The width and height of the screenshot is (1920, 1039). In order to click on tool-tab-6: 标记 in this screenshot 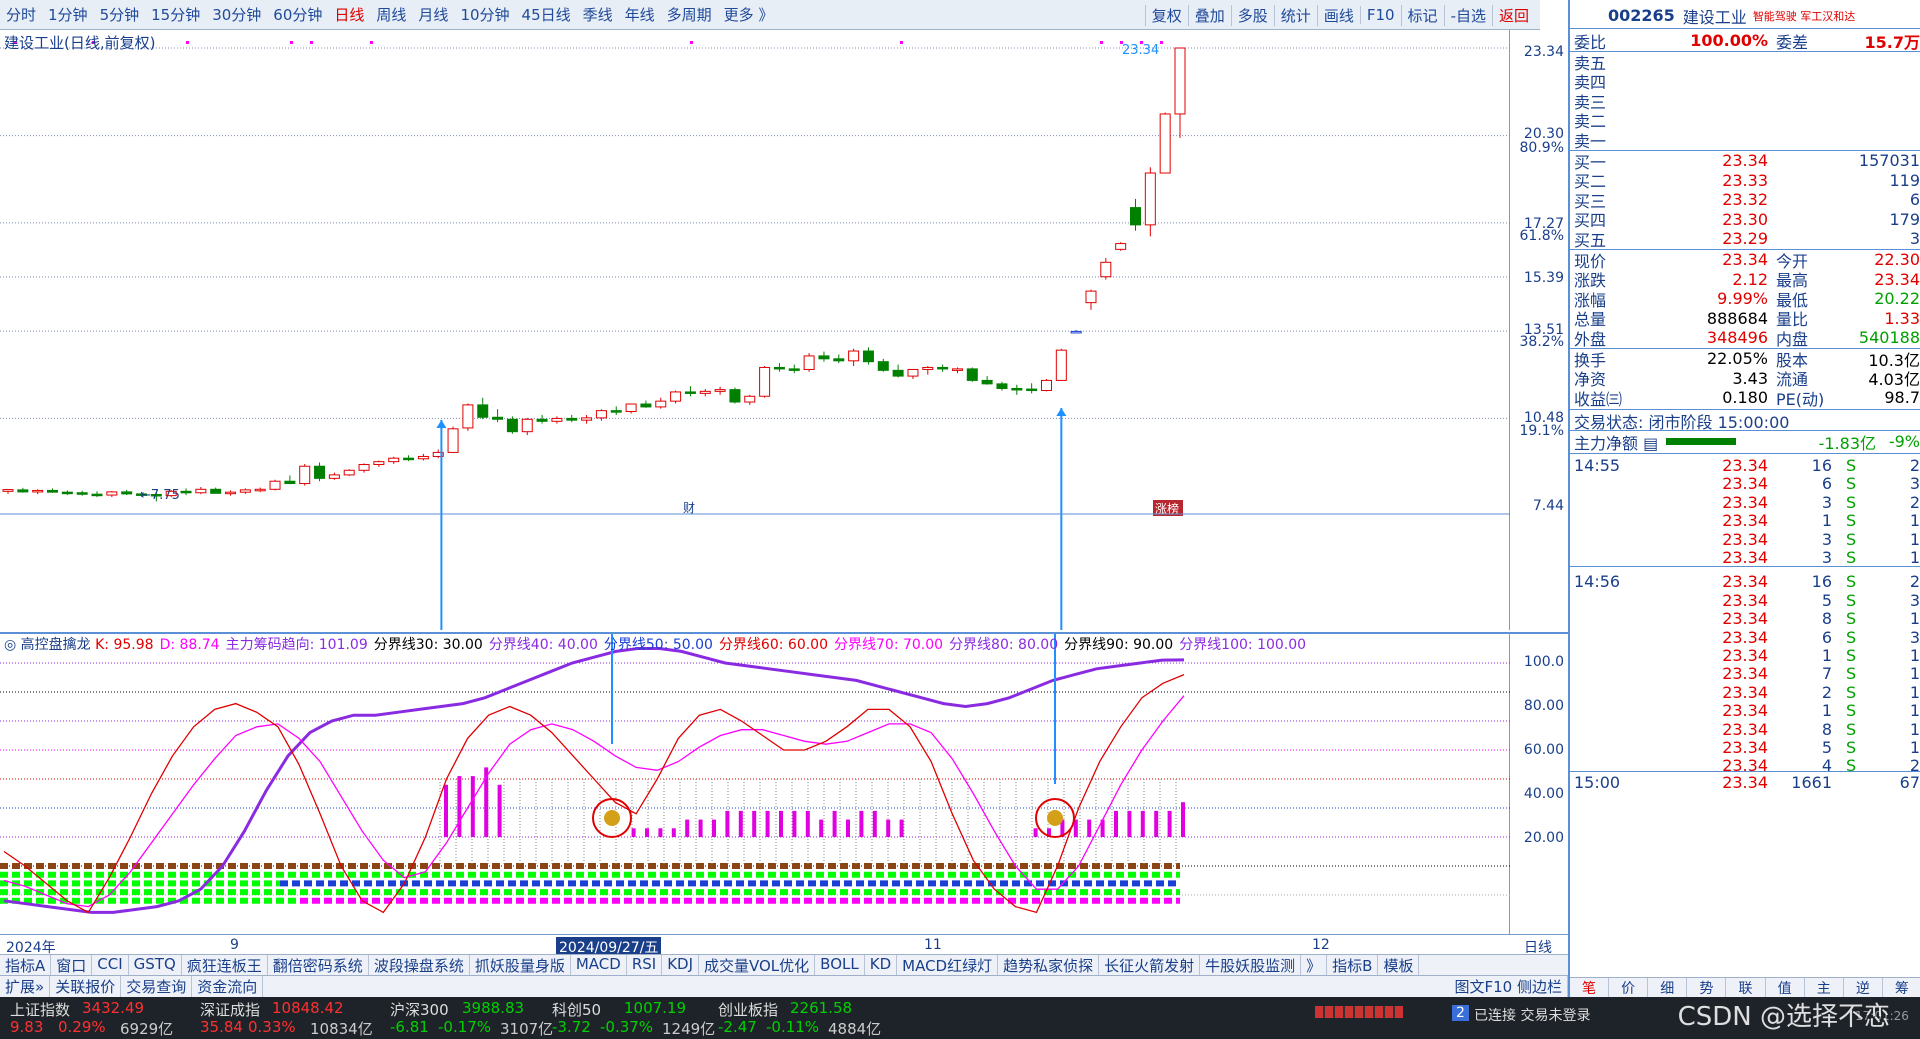, I will do `click(1422, 15)`.